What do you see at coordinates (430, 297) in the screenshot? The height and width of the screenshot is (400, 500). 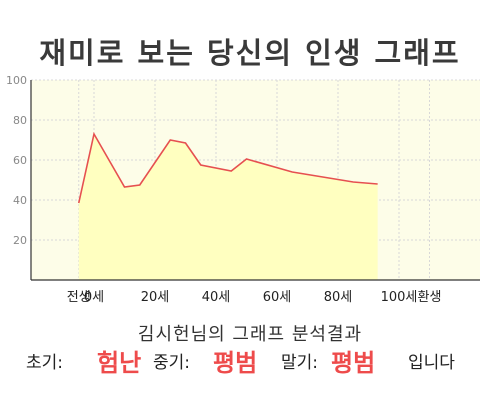 I see `x-tick-label: 환생` at bounding box center [430, 297].